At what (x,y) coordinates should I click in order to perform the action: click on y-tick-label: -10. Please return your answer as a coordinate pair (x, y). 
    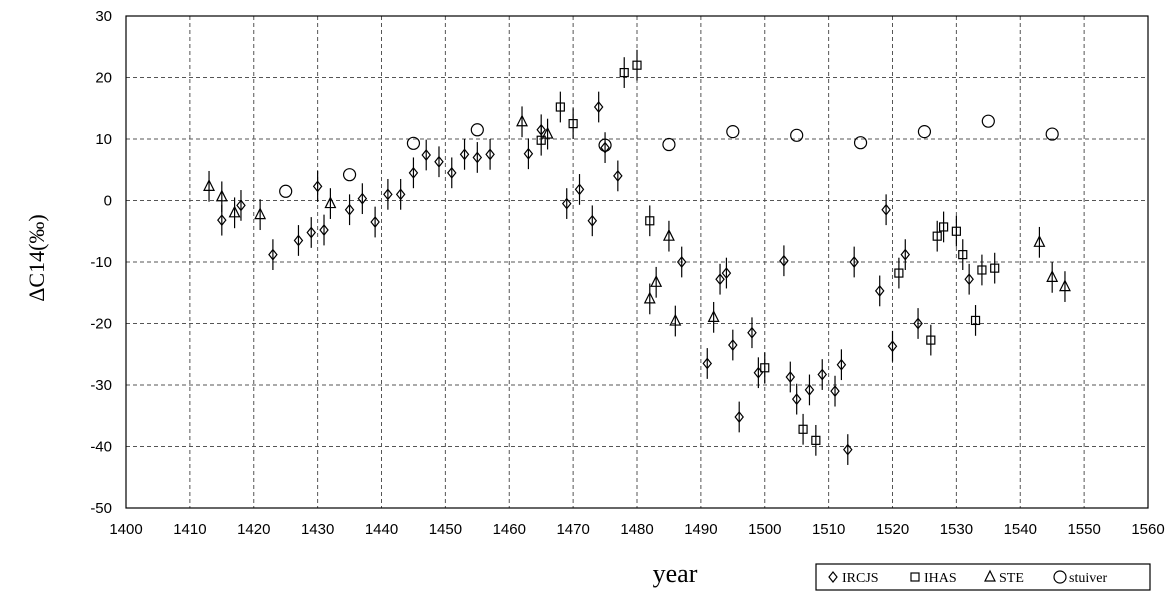
    Looking at the image, I should click on (101, 262).